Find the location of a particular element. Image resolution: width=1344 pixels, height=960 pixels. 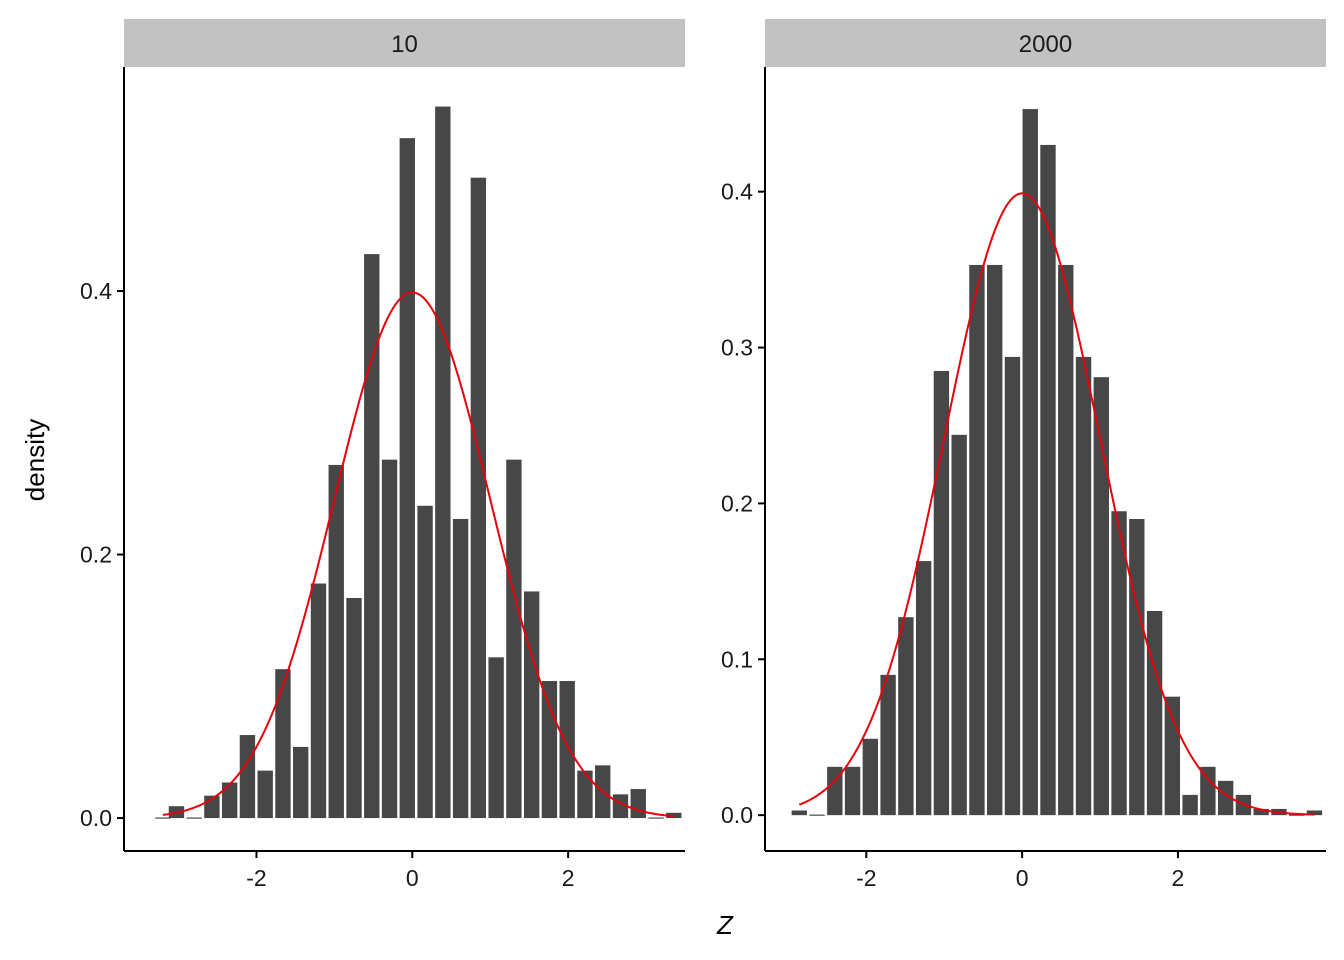

y-tick-label: 0.1 is located at coordinates (737, 659).